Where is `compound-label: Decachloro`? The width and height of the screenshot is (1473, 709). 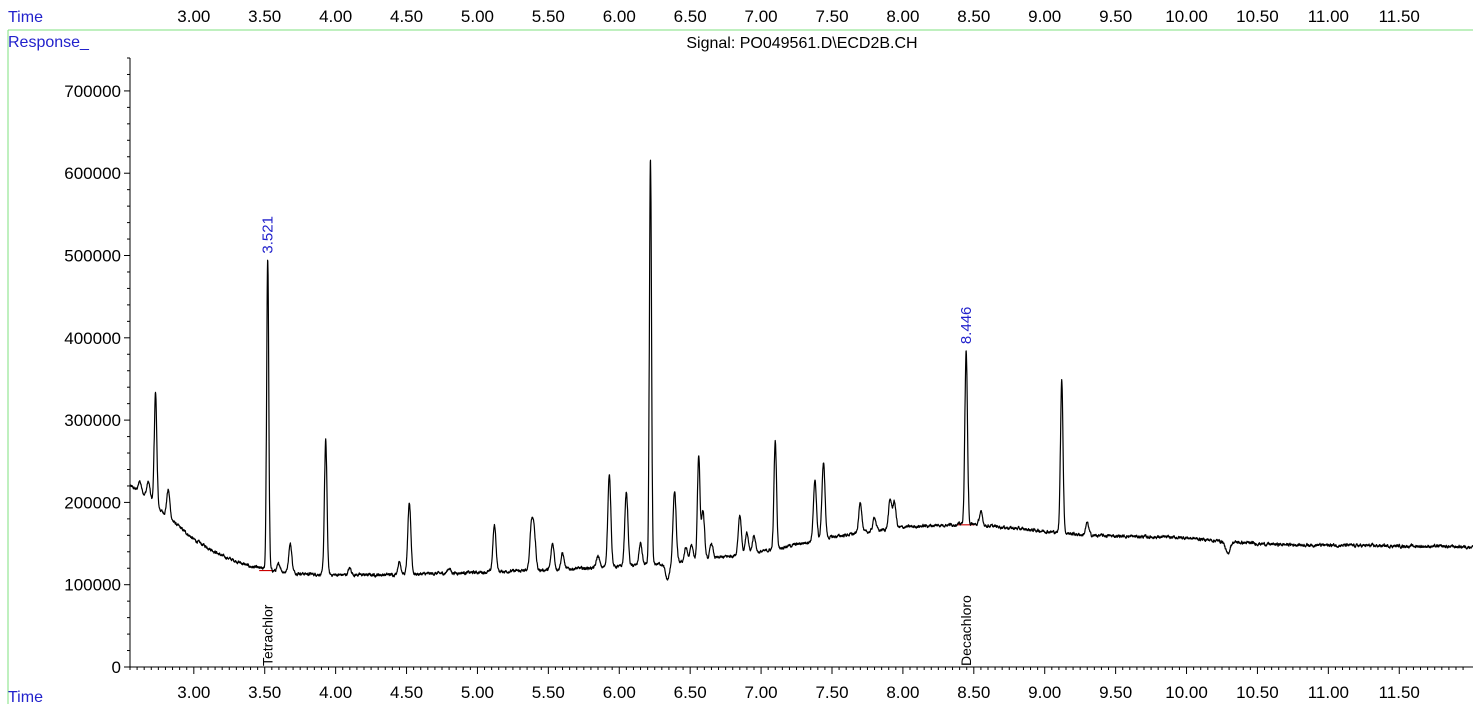
compound-label: Decachloro is located at coordinates (966, 630).